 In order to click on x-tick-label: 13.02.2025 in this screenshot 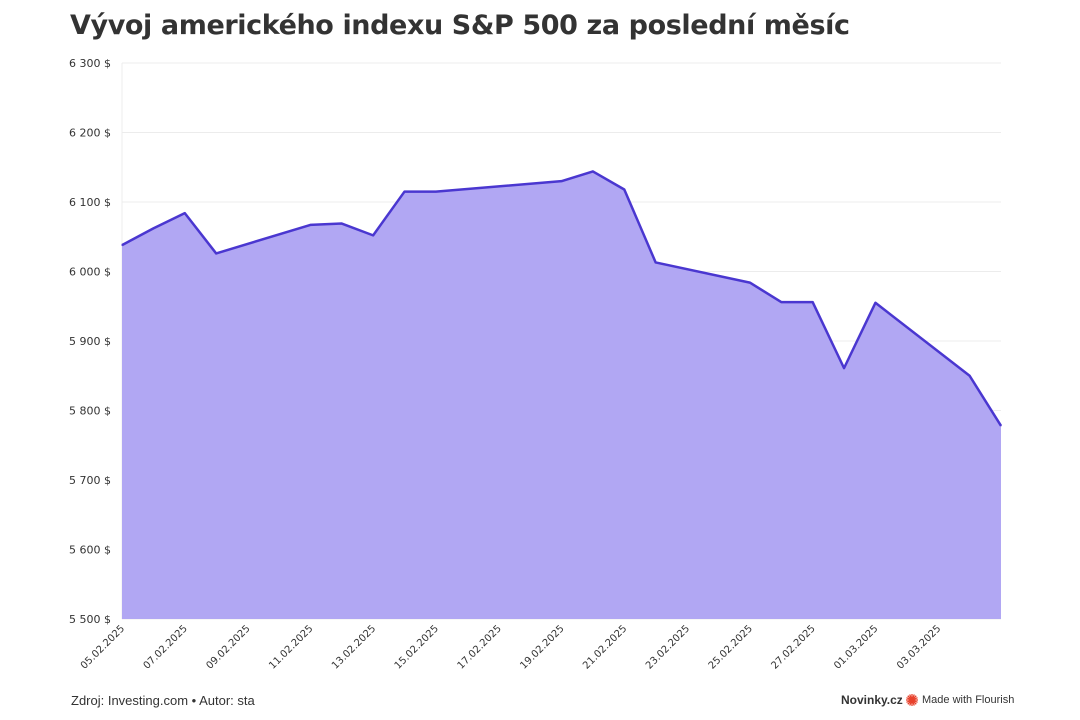, I will do `click(354, 647)`.